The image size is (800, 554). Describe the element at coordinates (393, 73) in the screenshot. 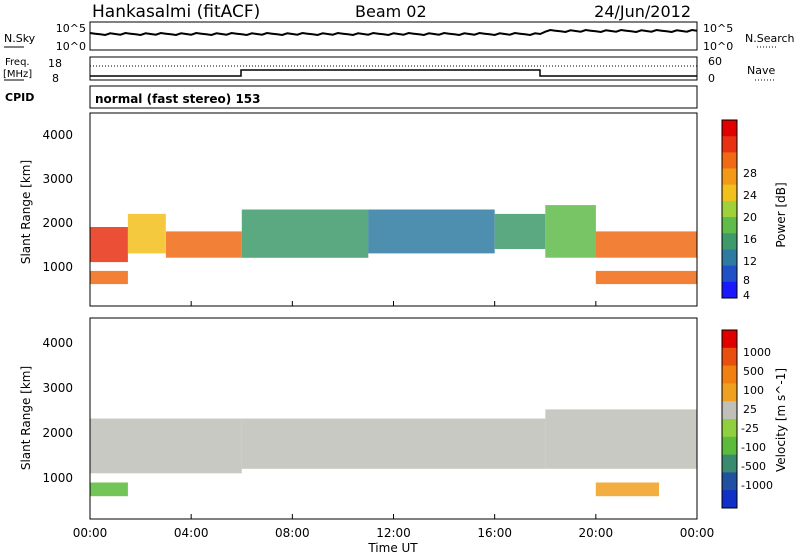

I see `freq-trace` at that location.